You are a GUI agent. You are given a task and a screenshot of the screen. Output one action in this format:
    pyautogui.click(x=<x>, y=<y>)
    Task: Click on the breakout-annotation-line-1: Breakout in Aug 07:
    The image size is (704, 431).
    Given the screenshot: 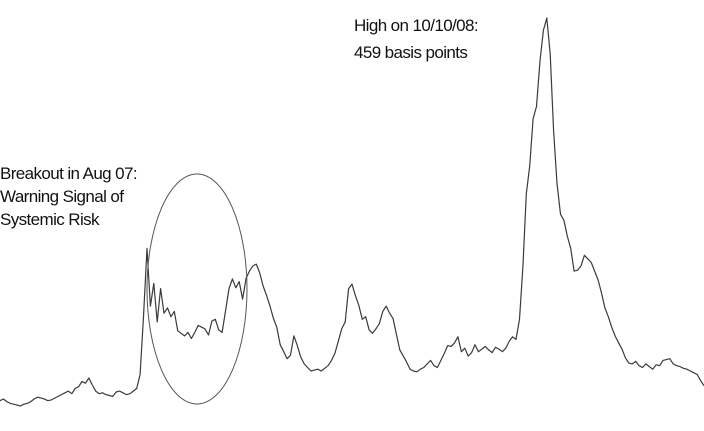 What is the action you would take?
    pyautogui.click(x=68, y=173)
    